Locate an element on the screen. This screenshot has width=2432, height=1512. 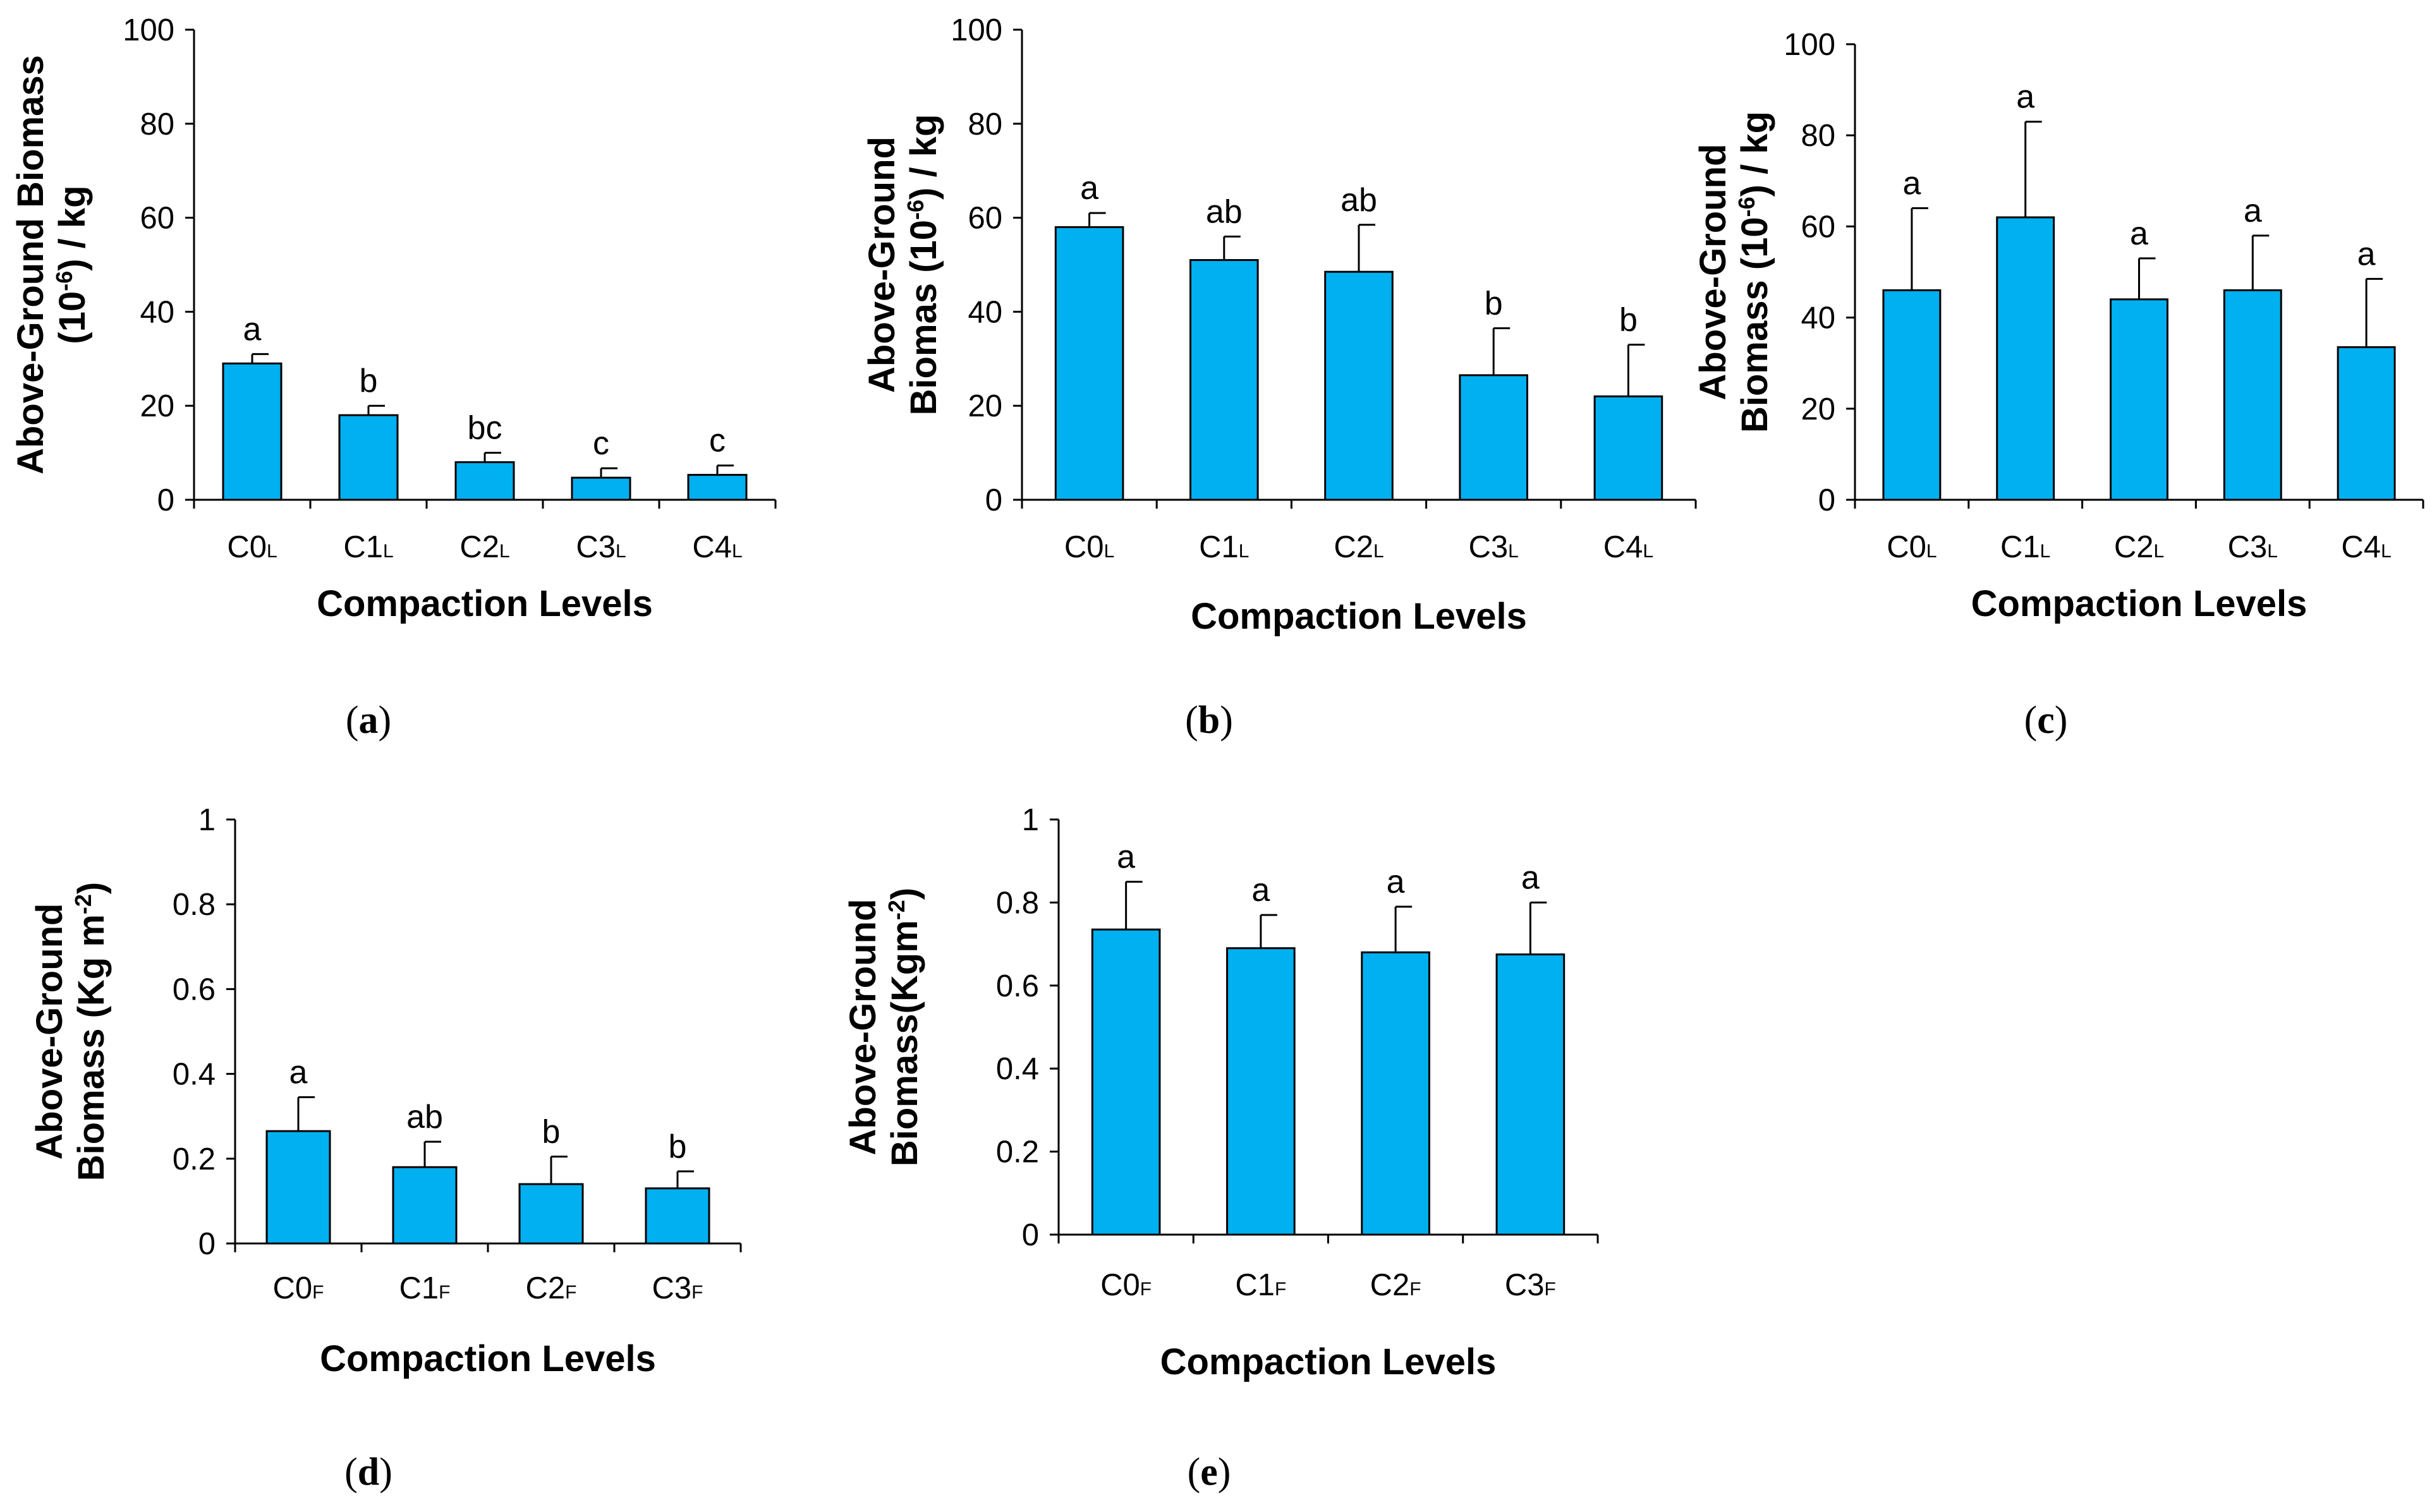
panel-e-sig-letter-0: a is located at coordinates (1126, 857).